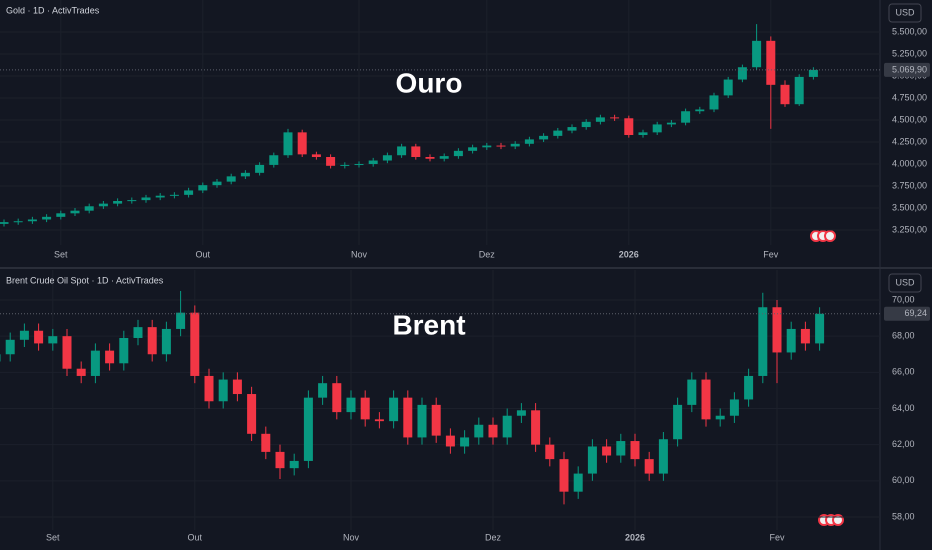 Image resolution: width=932 pixels, height=550 pixels. Describe the element at coordinates (53, 10) in the screenshot. I see `chart-title: Gold · 1D · ActivTrades` at that location.